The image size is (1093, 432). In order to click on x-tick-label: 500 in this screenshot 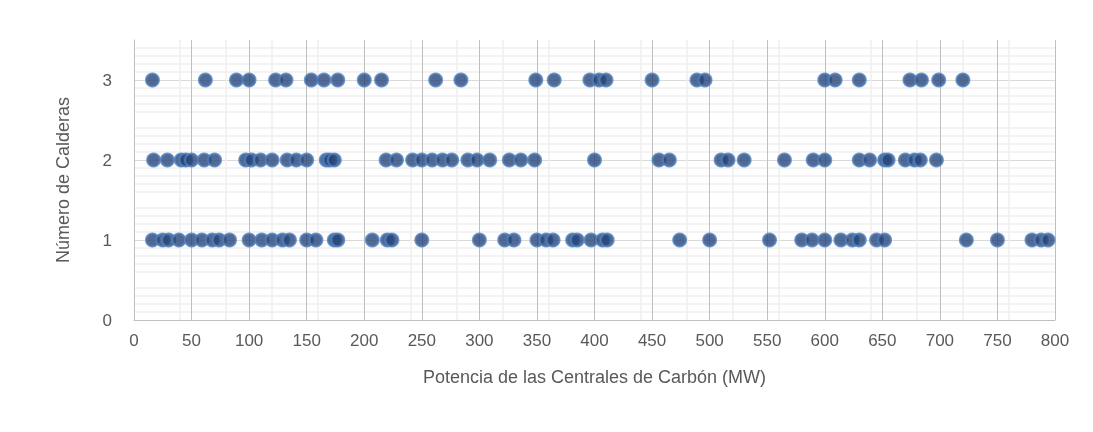, I will do `click(709, 340)`.